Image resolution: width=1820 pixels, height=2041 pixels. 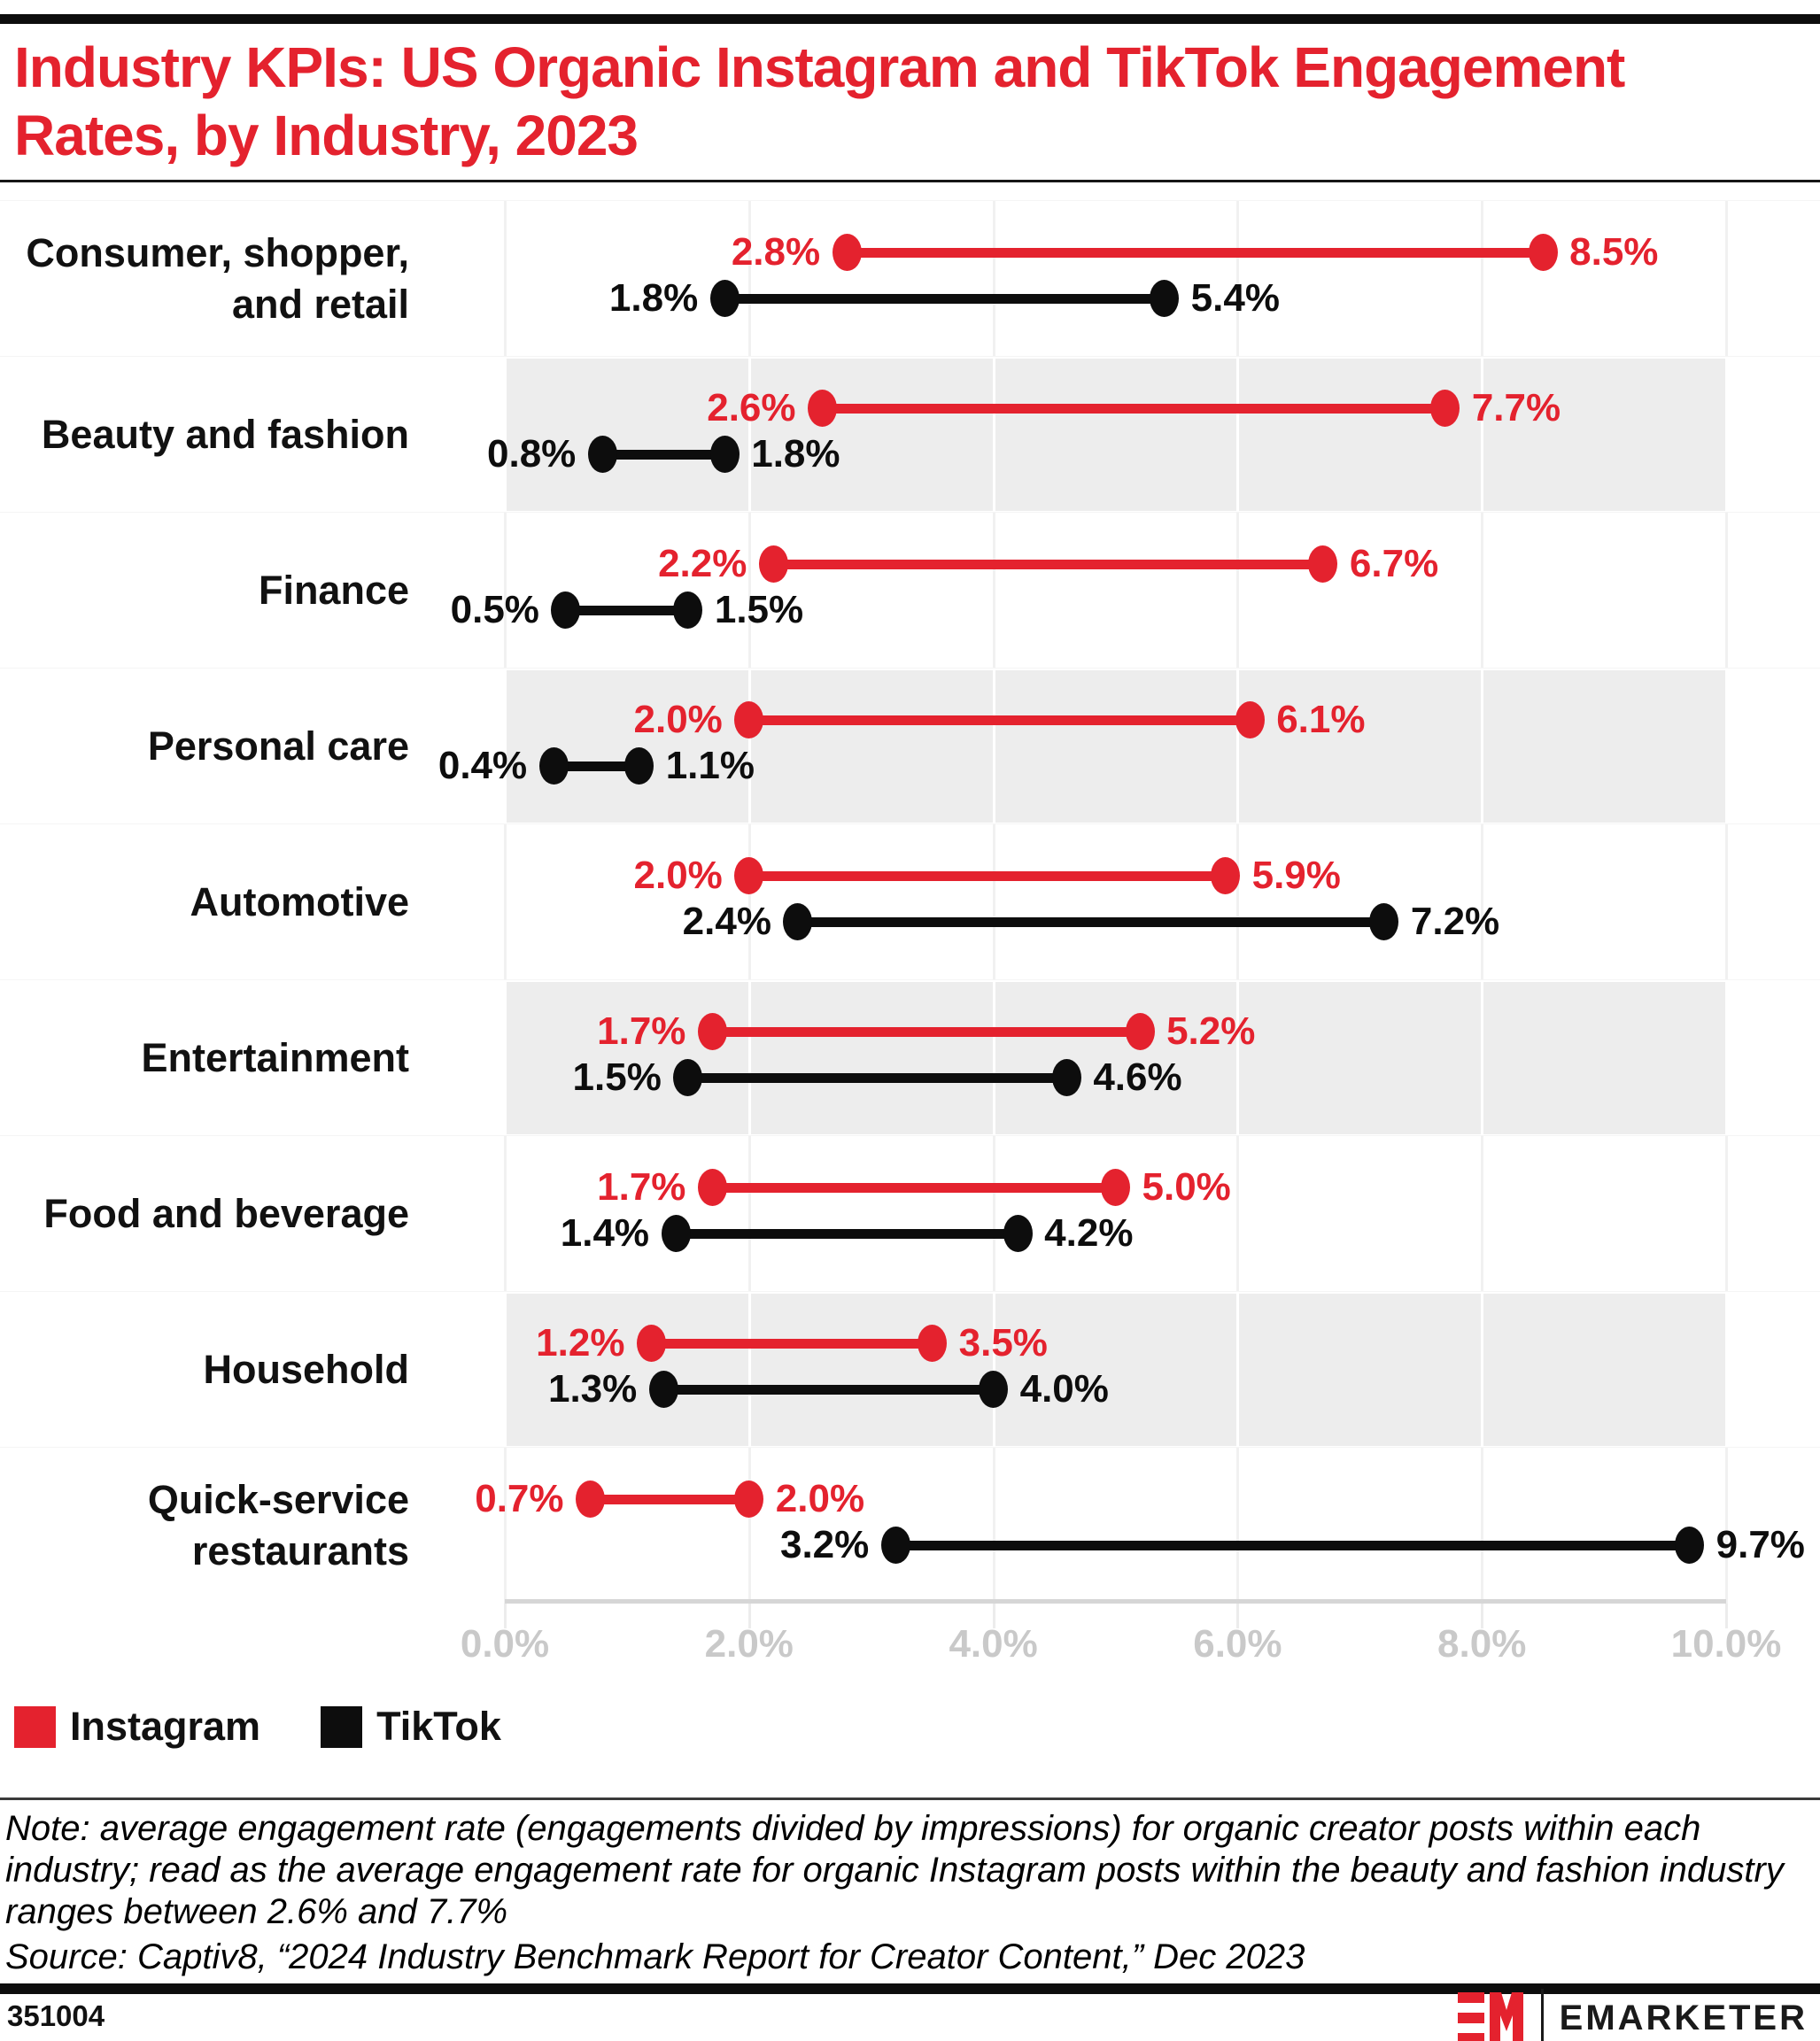 I want to click on brand-name: EMARKETER, so click(x=1683, y=2017).